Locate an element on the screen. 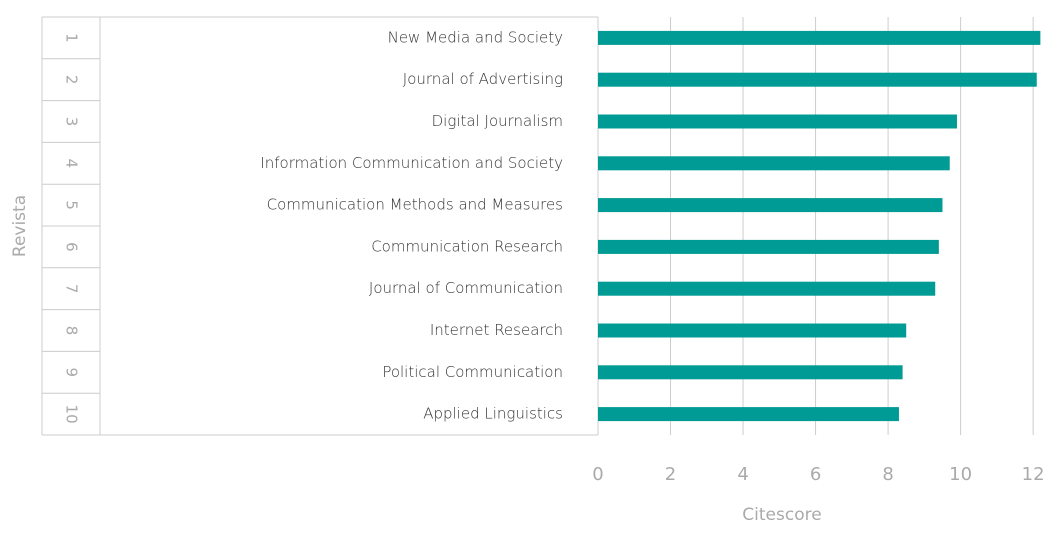 The image size is (1045, 533). category-label: New Media and Society is located at coordinates (476, 37).